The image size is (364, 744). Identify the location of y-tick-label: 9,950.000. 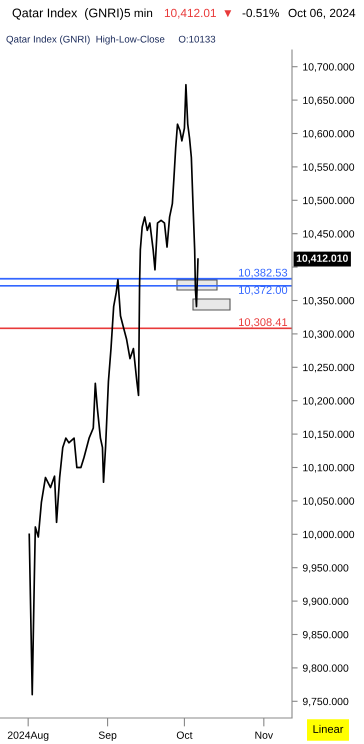
(325, 568).